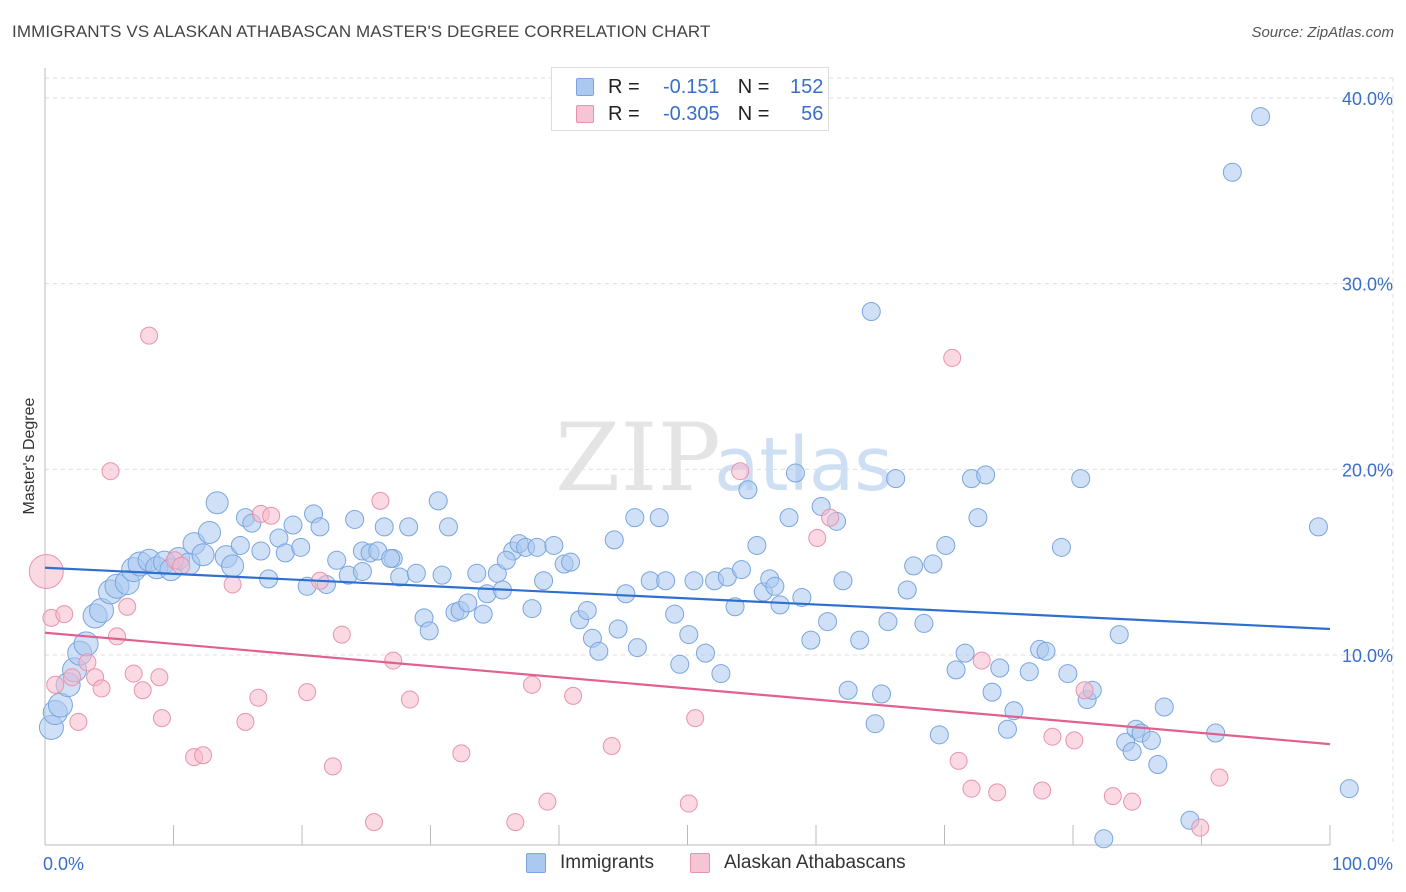  What do you see at coordinates (687, 598) in the screenshot?
I see `immigrants-trend-line` at bounding box center [687, 598].